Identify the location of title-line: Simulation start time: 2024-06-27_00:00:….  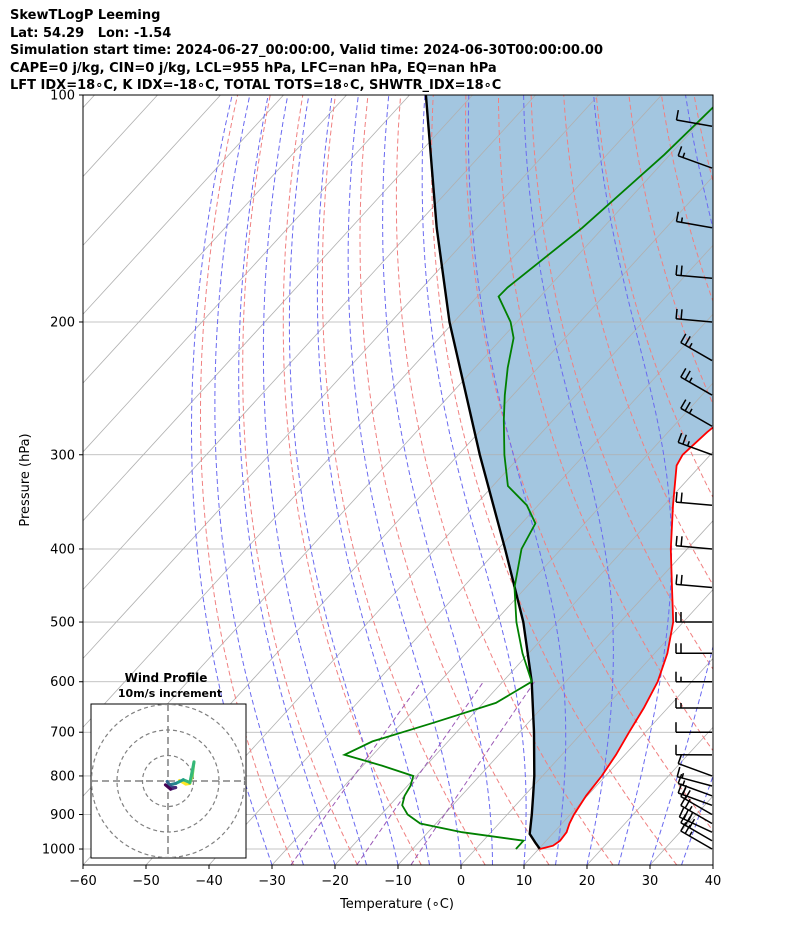
(306, 50).